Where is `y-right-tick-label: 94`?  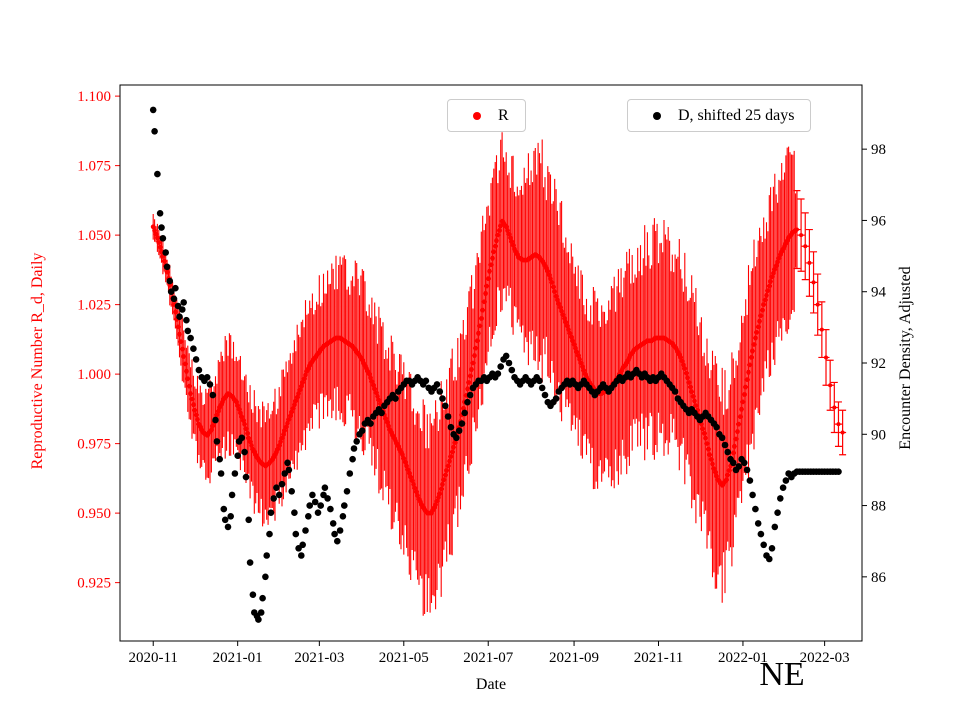
y-right-tick-label: 94 is located at coordinates (879, 293).